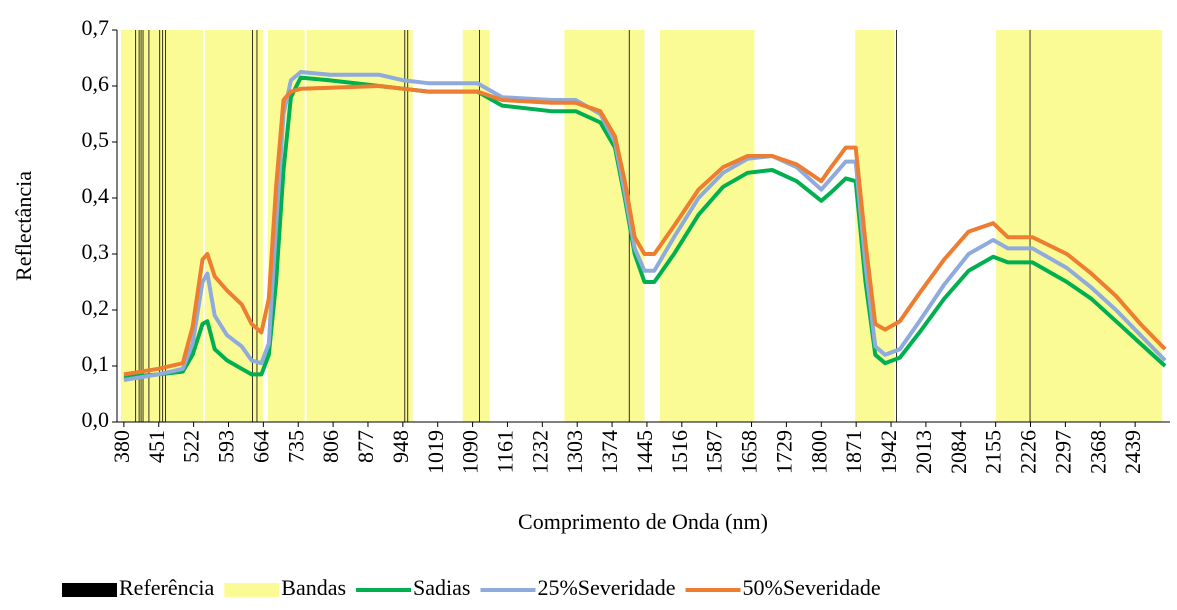  I want to click on x-axis-label: Comprimento de Onda (nm), so click(643, 521).